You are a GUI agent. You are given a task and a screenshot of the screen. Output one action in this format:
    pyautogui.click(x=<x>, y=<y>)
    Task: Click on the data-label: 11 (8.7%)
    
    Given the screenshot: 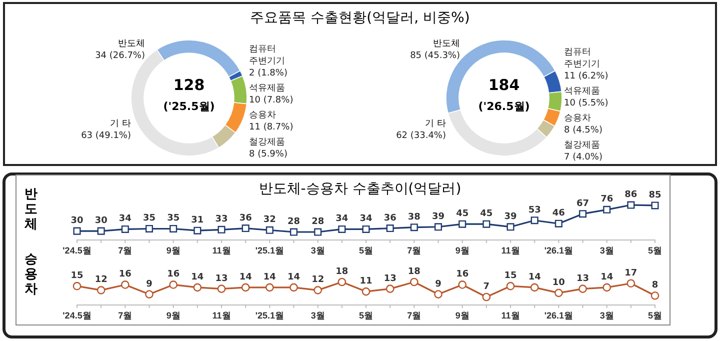 What is the action you would take?
    pyautogui.click(x=271, y=127)
    